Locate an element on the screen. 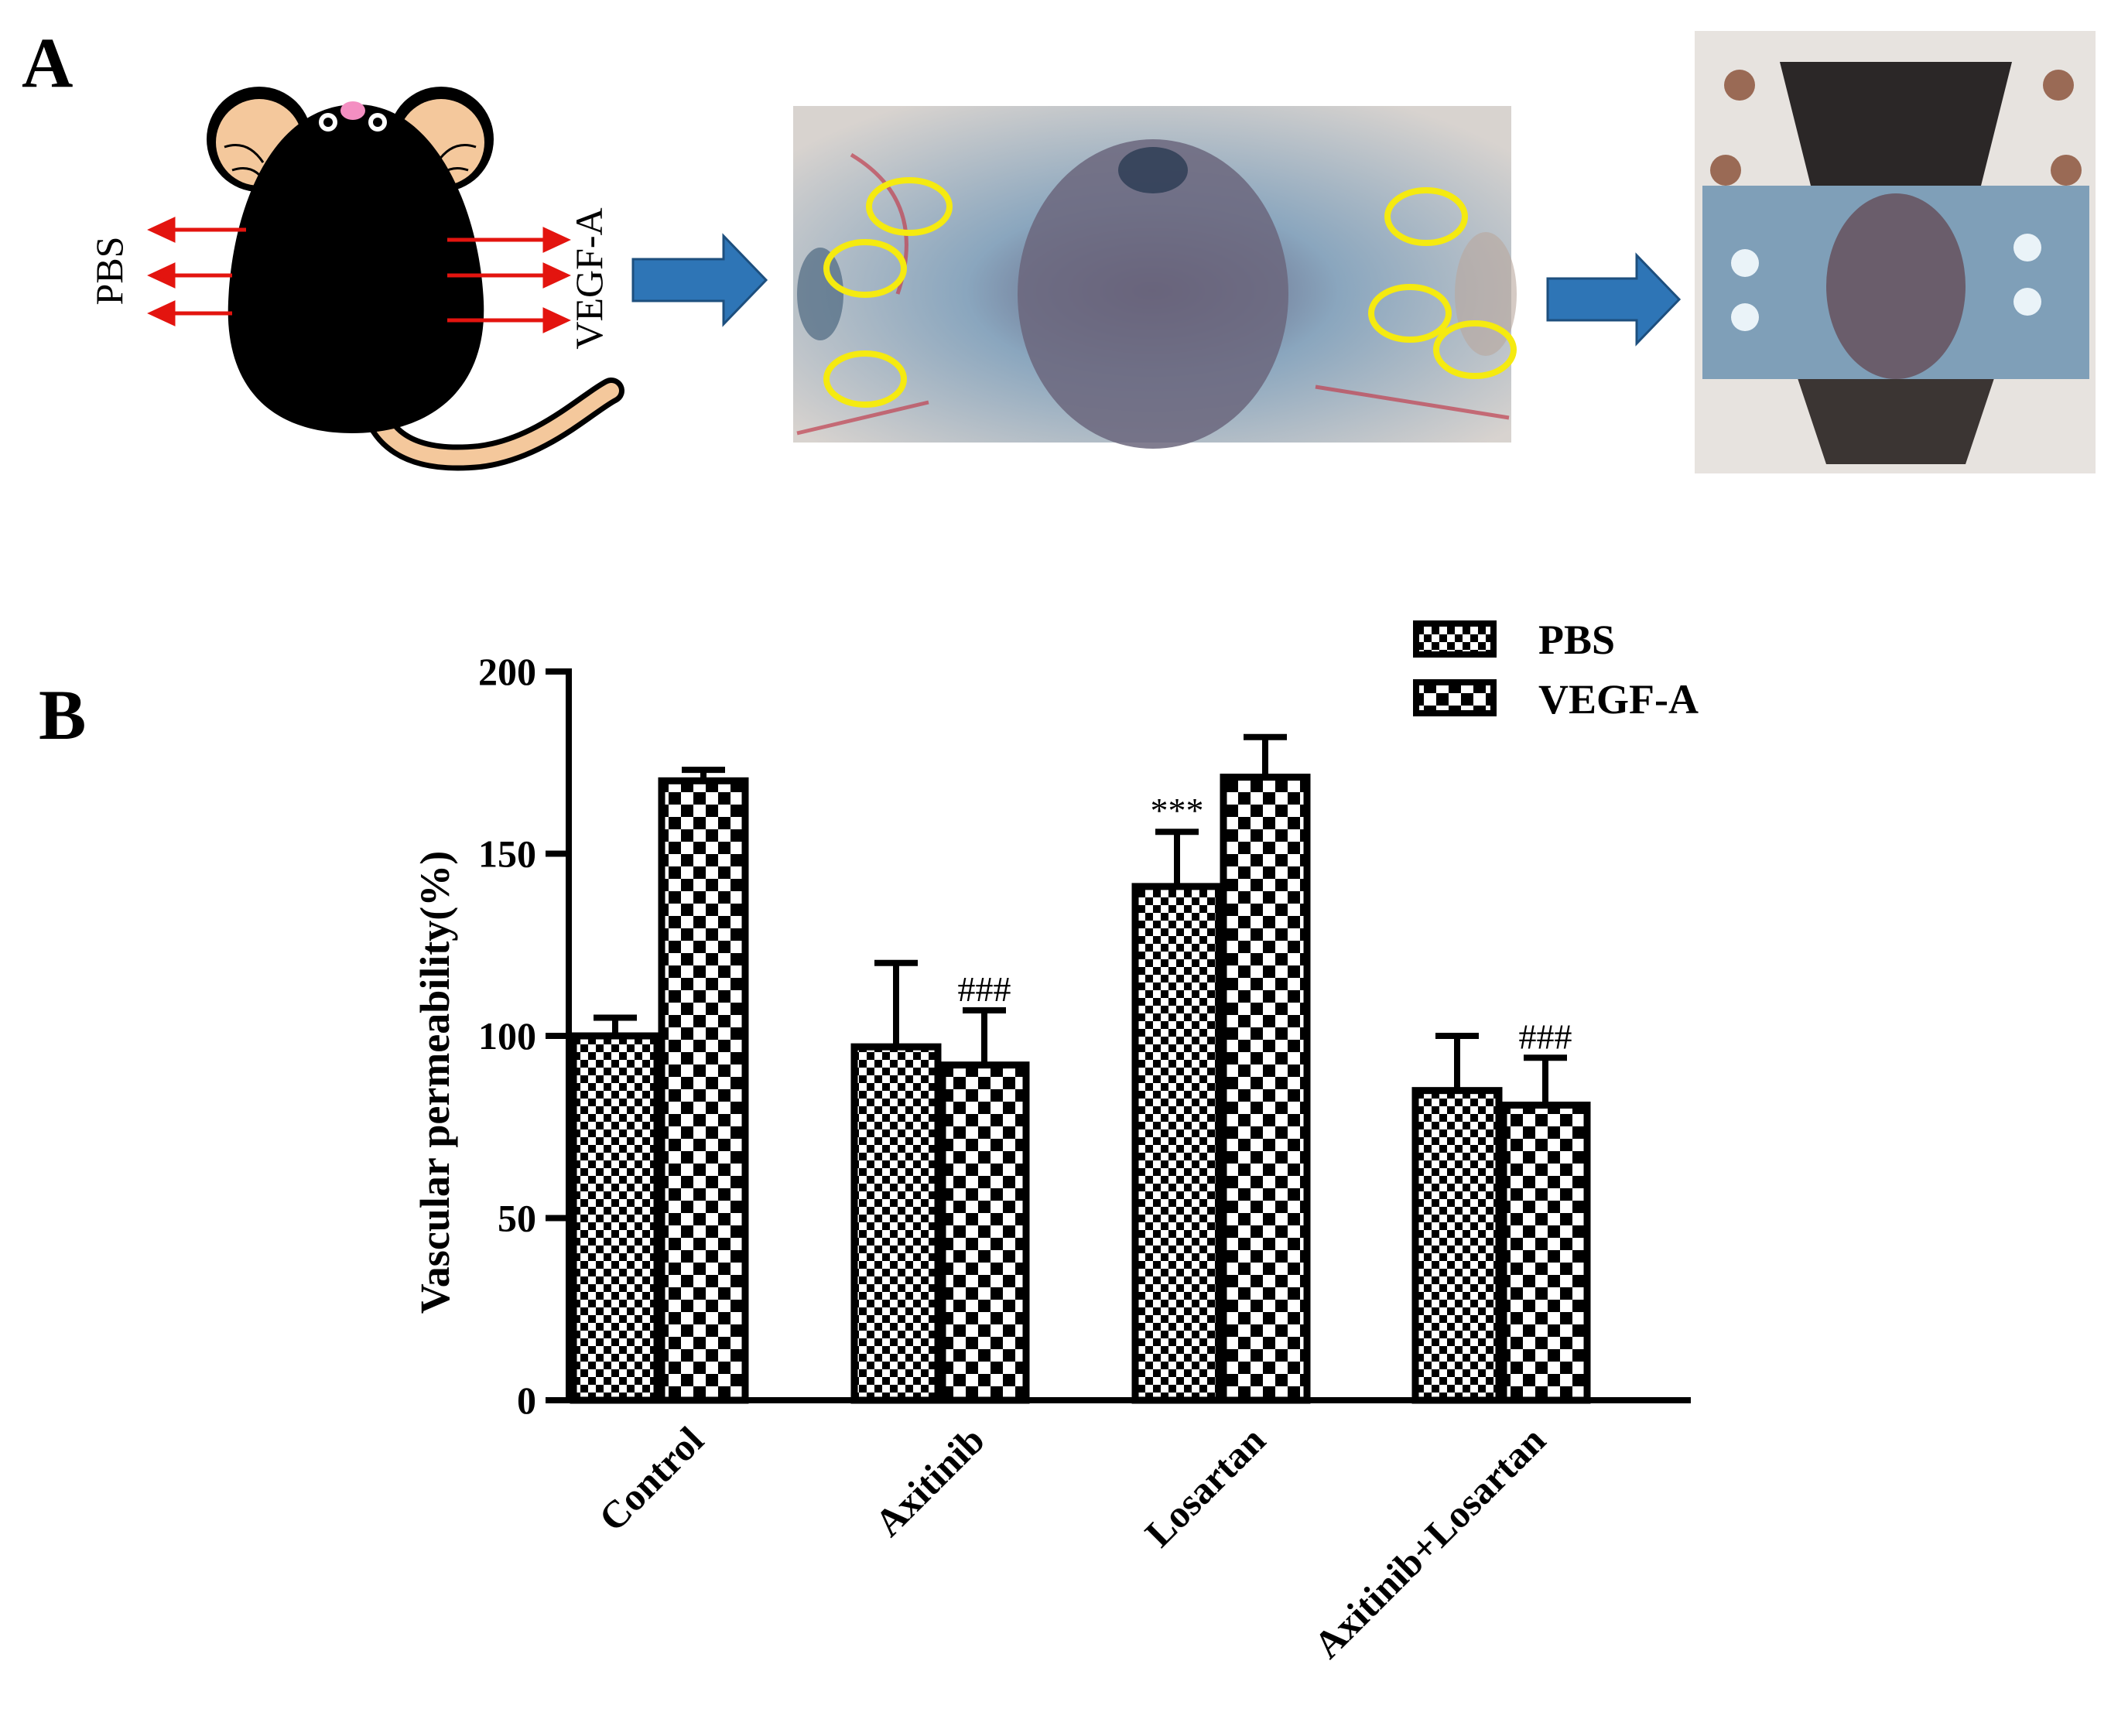  bar-vegf-a-control is located at coordinates (703, 1090).